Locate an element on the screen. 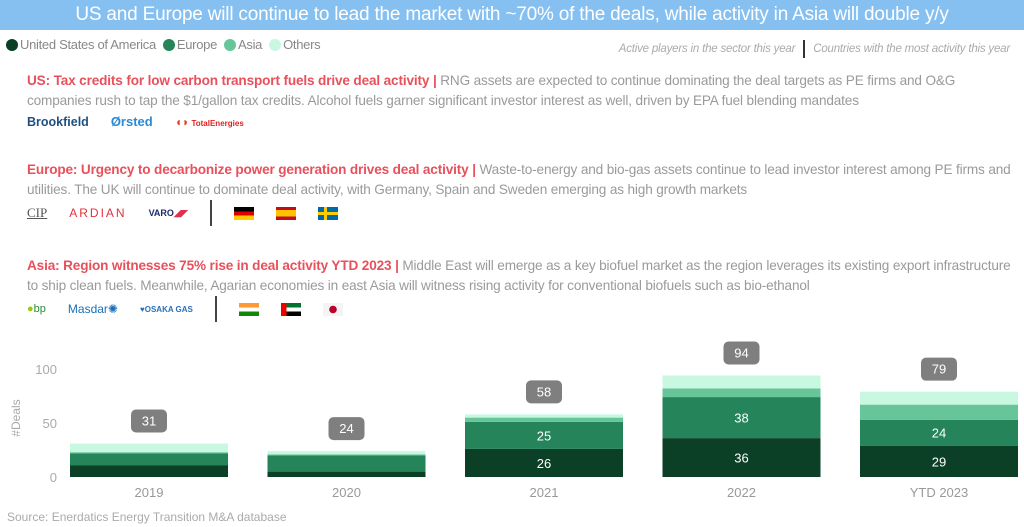 Image resolution: width=1024 pixels, height=527 pixels. y-tick-label: 100 is located at coordinates (46, 369).